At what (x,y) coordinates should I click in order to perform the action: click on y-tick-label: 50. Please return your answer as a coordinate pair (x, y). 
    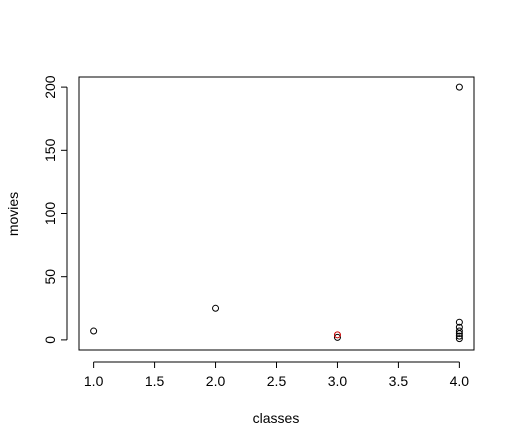
    Looking at the image, I should click on (50, 277).